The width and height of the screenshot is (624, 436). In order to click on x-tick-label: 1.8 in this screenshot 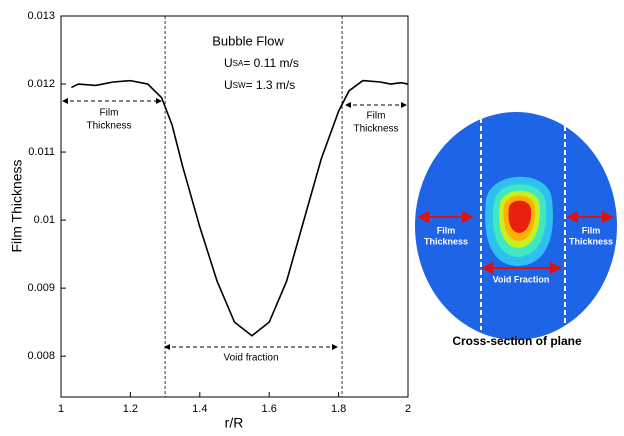, I will do `click(338, 409)`.